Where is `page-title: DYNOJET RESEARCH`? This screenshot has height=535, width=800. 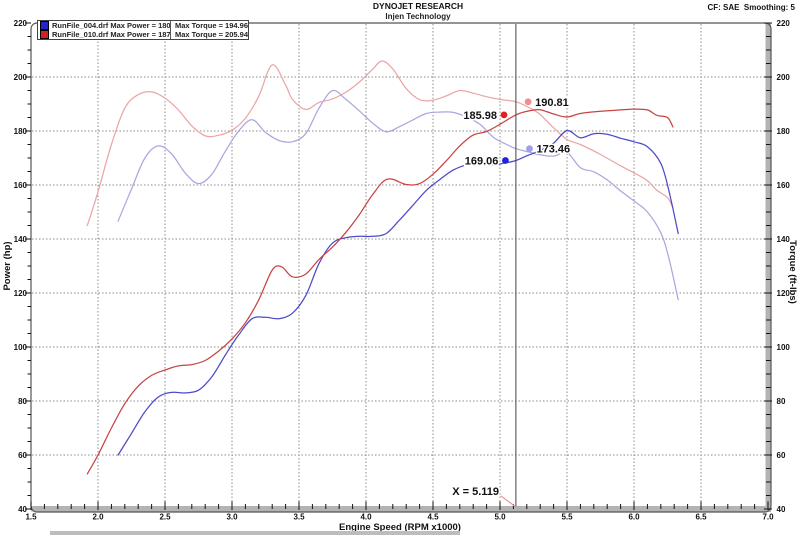
page-title: DYNOJET RESEARCH is located at coordinates (418, 6).